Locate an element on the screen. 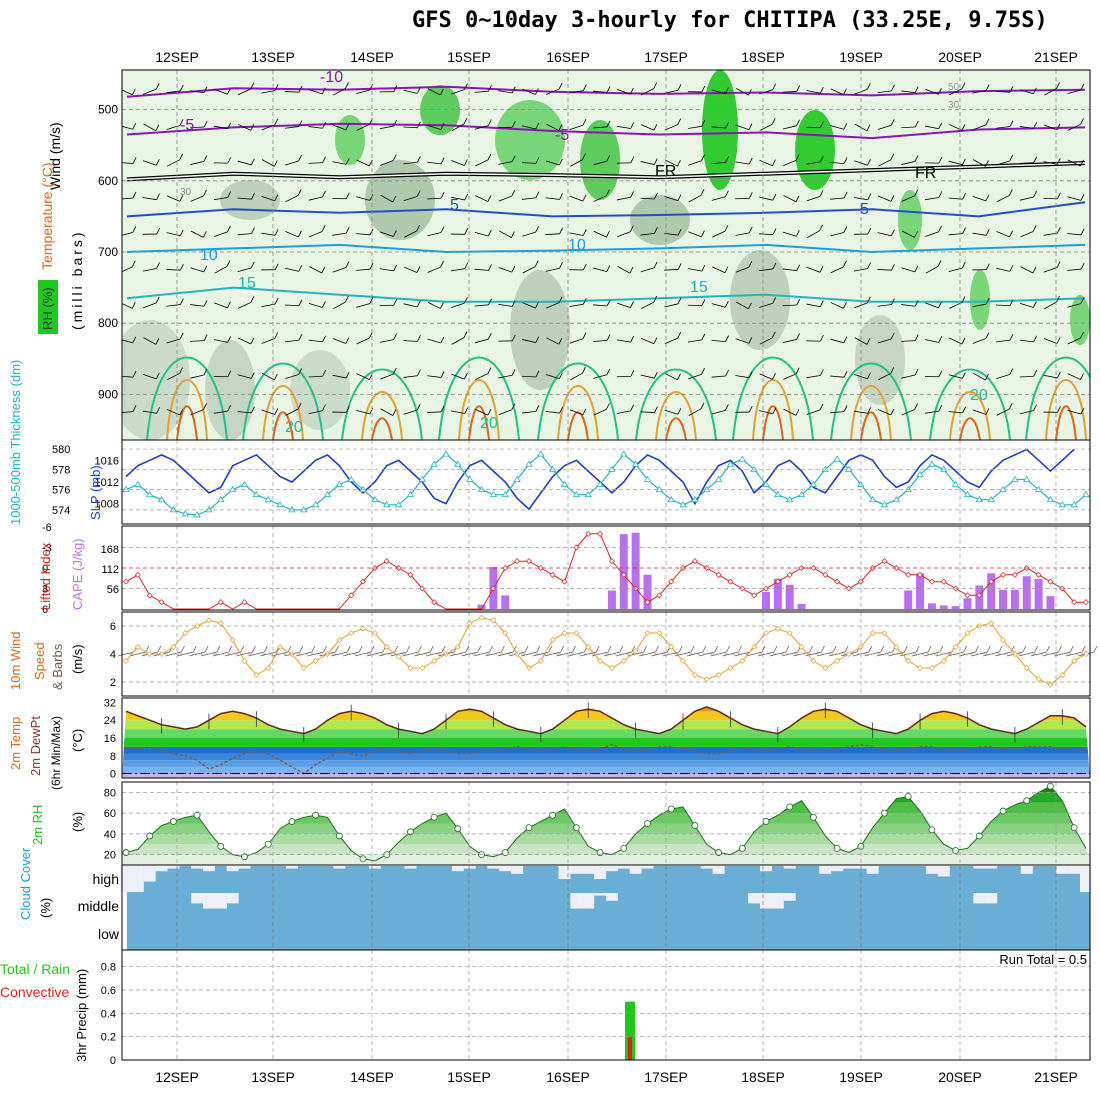 The height and width of the screenshot is (1100, 1100). date-label-top: 15SEP is located at coordinates (469, 57).